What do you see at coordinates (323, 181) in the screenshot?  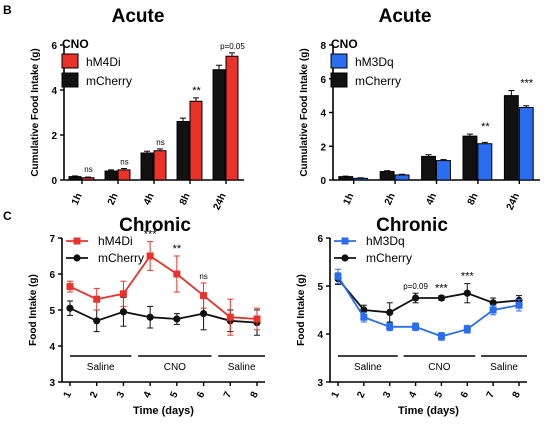 I see `y-tick-label: 0` at bounding box center [323, 181].